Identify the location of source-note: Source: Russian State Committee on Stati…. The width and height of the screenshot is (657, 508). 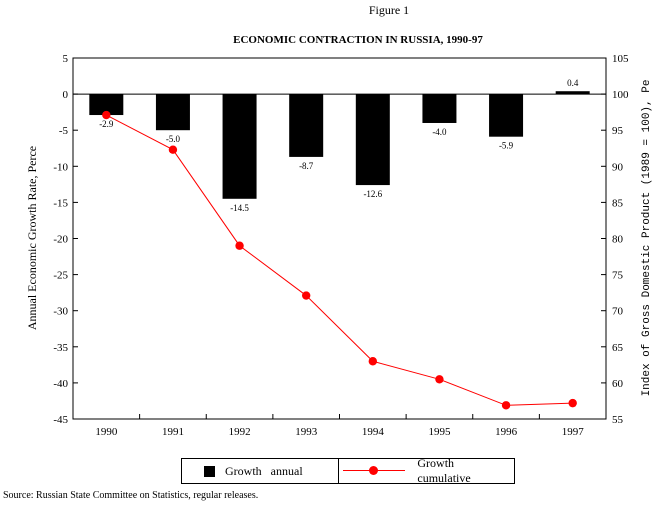
(131, 495).